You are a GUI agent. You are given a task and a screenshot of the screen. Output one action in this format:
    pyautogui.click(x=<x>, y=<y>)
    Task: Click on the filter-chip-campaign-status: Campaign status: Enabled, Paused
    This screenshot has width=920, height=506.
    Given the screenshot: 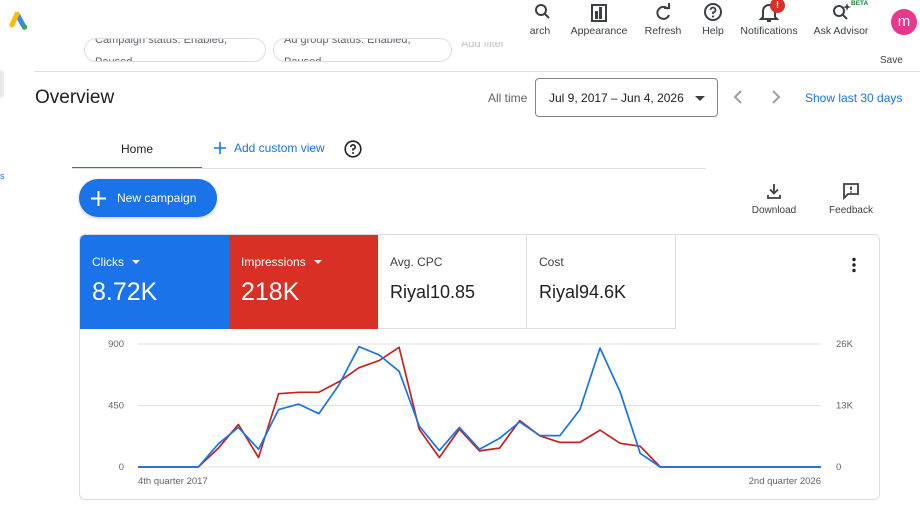 What is the action you would take?
    pyautogui.click(x=175, y=50)
    